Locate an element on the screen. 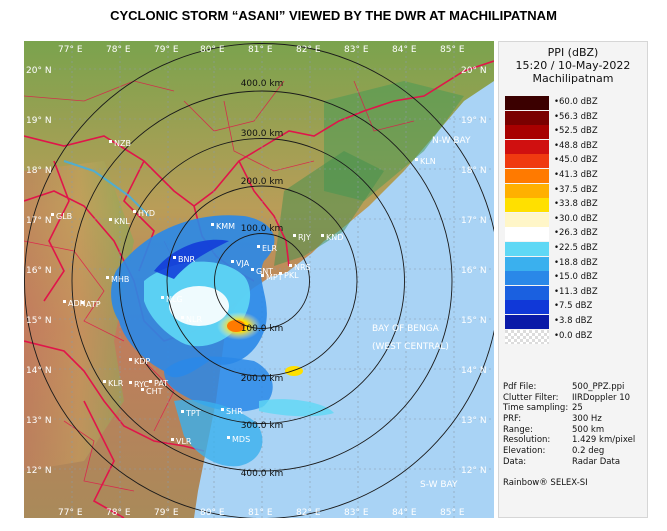 The height and width of the screenshot is (531, 667). echo-south-west is located at coordinates (218, 433).